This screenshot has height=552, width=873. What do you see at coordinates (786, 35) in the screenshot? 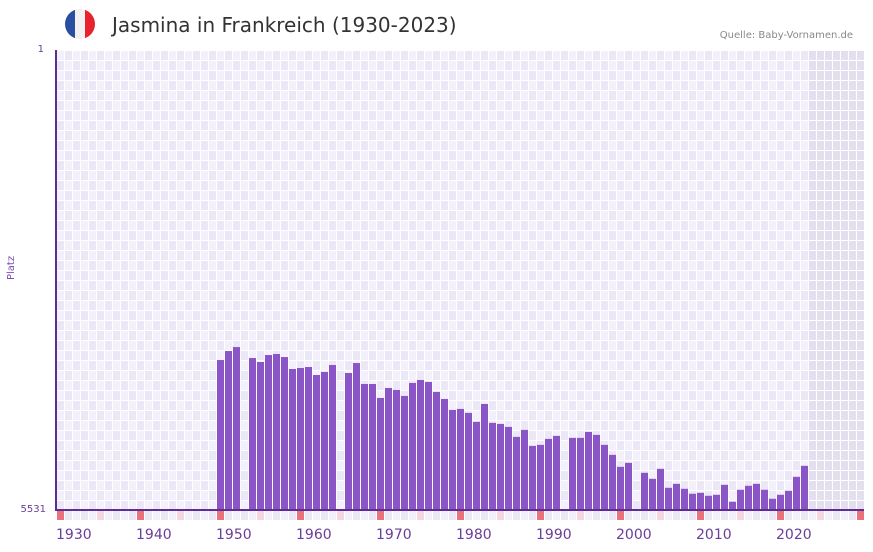
I see `source-label: Quelle: Baby-Vornamen.de` at bounding box center [786, 35].